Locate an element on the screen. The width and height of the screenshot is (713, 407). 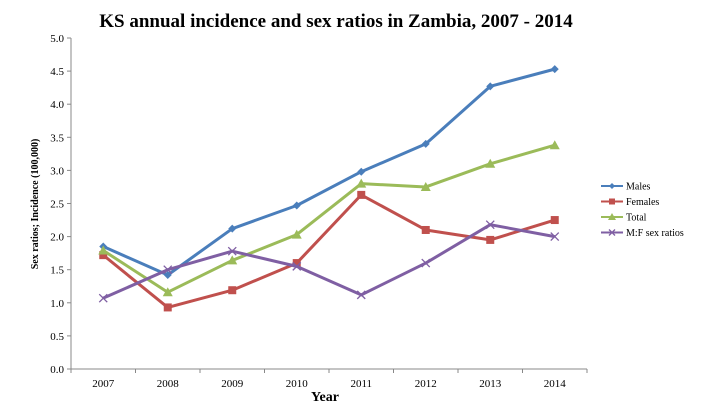
series-m-f-sex-ratios is located at coordinates (329, 261).